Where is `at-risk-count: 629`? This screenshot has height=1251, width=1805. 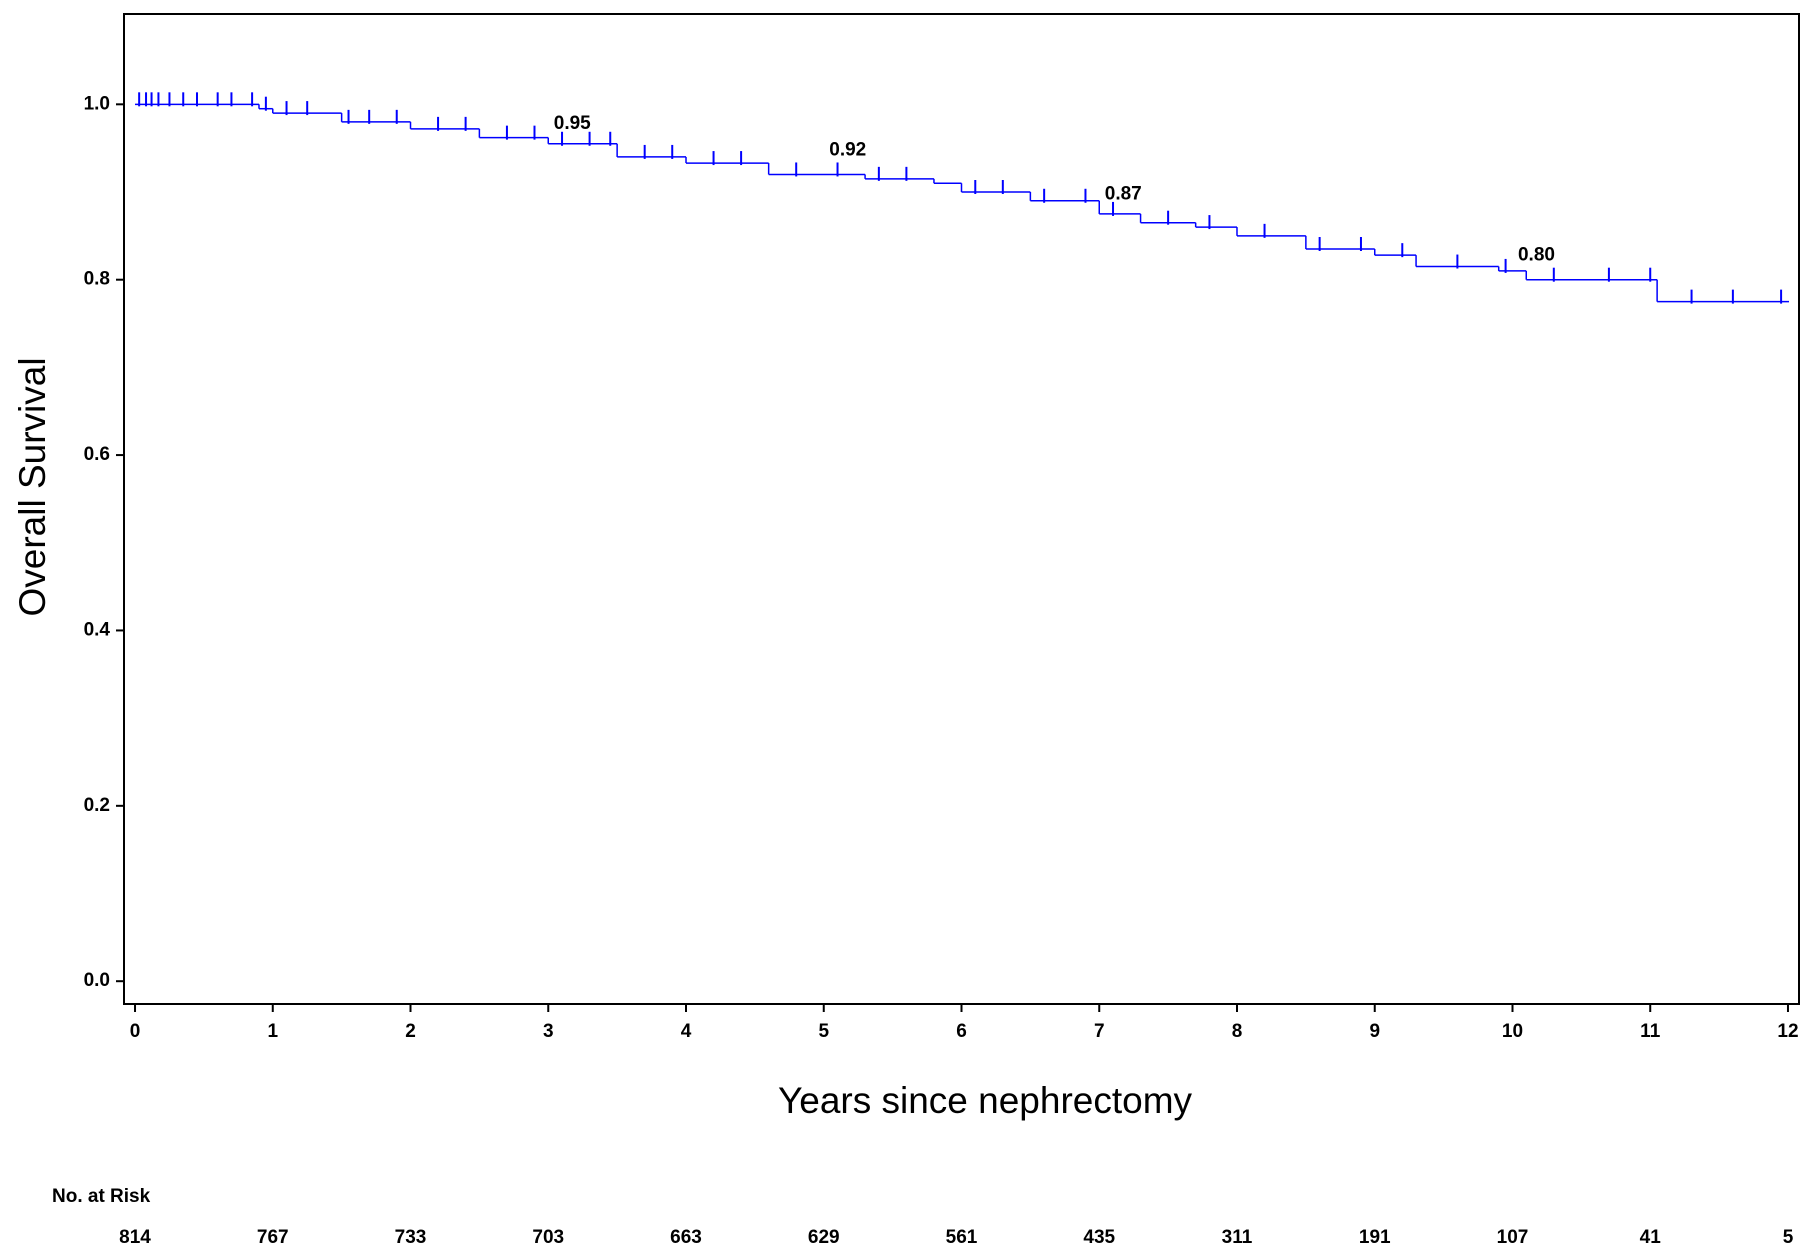
at-risk-count: 629 is located at coordinates (824, 1237).